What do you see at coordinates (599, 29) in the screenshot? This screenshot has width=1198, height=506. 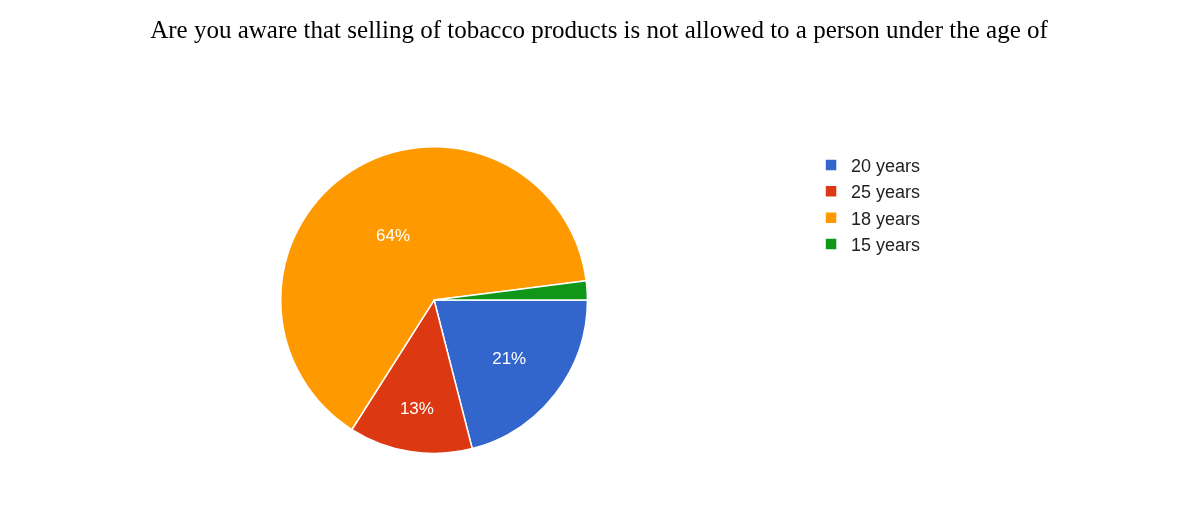 I see `chart-title: Are you aware that selling of tobacco products is not allowed to a person under the age of` at bounding box center [599, 29].